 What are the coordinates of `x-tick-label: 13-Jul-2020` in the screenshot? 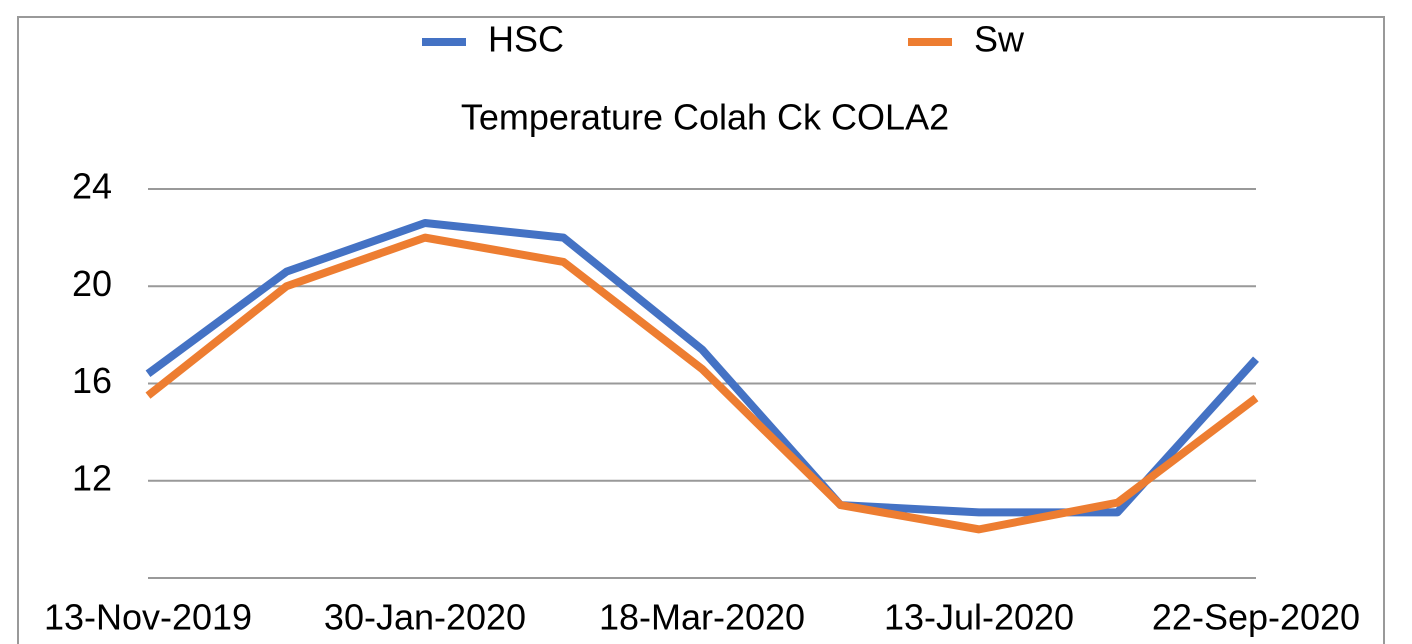 It's located at (979, 617).